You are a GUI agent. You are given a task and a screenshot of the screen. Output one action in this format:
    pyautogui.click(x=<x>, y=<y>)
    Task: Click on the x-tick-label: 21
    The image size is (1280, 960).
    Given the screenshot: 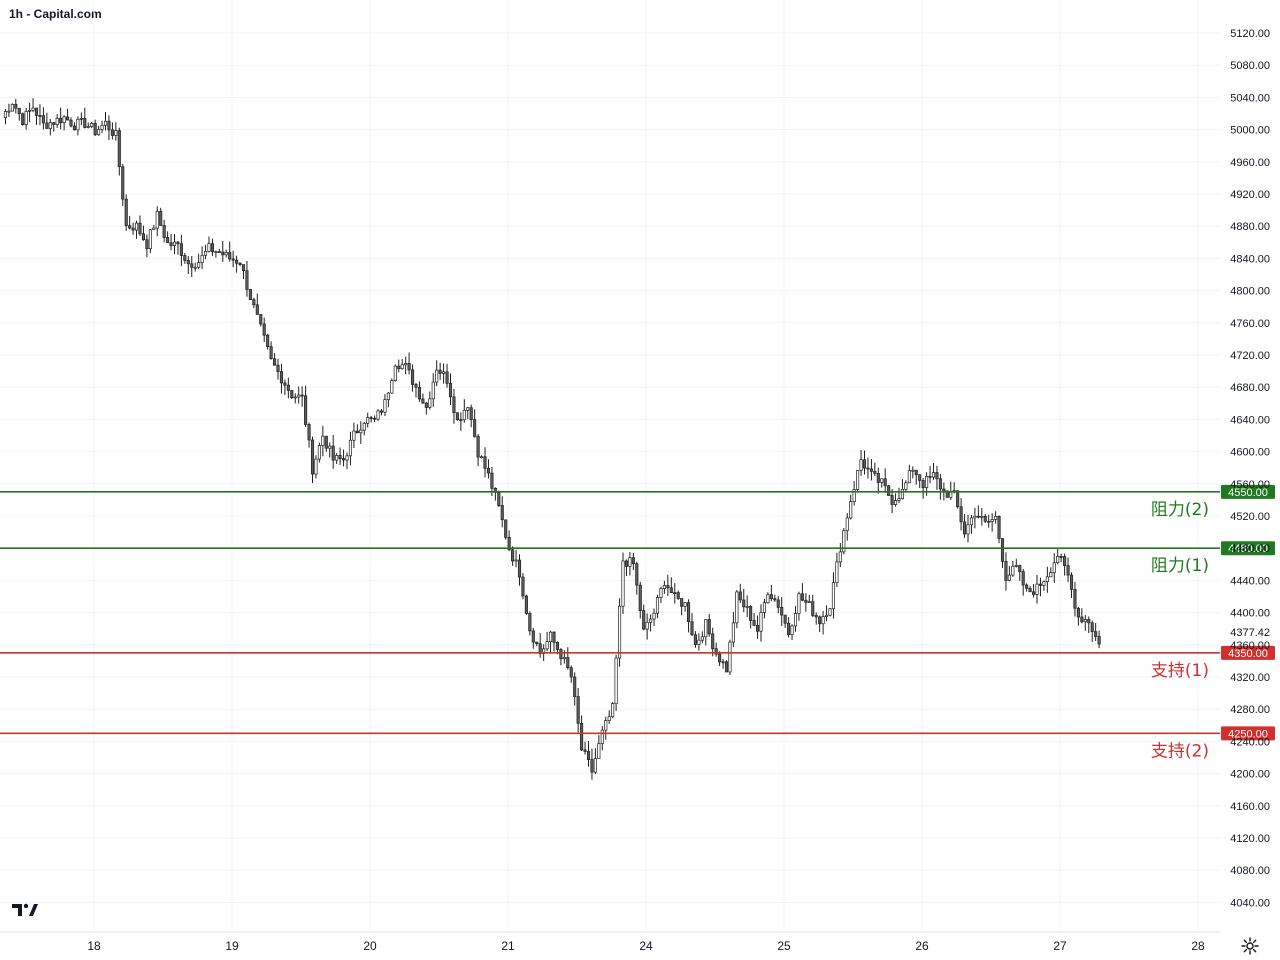 What is the action you would take?
    pyautogui.click(x=508, y=946)
    